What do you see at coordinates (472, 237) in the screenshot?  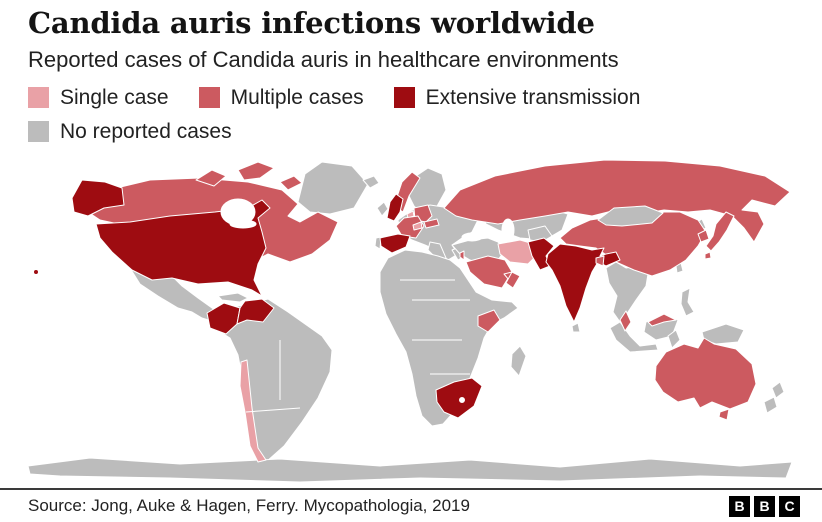 I see `black-sea` at bounding box center [472, 237].